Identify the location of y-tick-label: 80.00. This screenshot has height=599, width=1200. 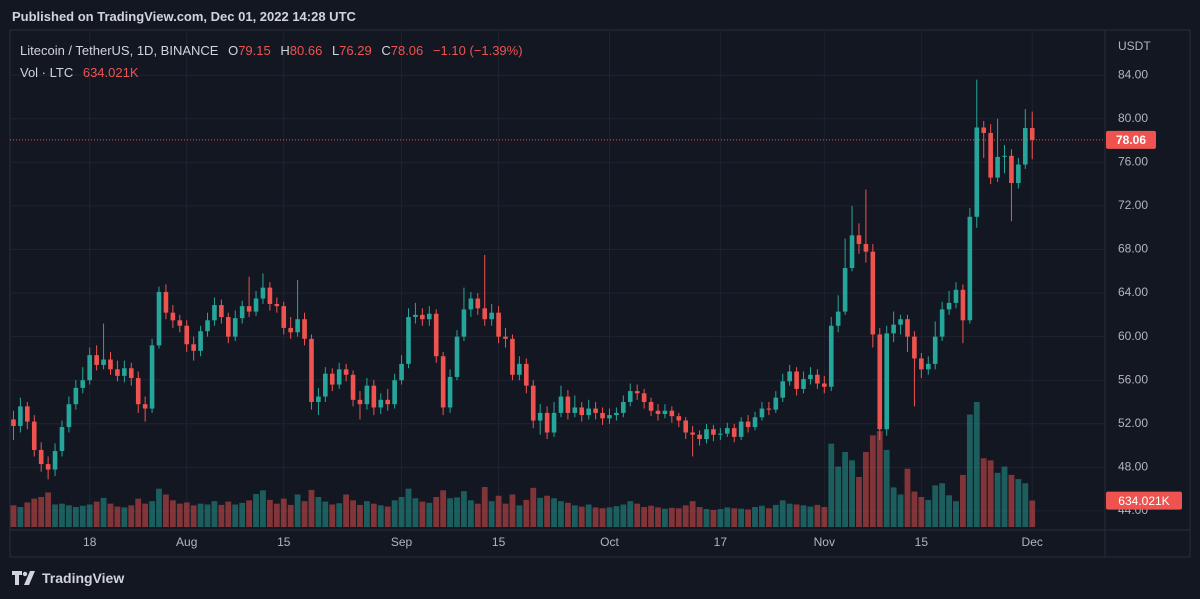
(1133, 118).